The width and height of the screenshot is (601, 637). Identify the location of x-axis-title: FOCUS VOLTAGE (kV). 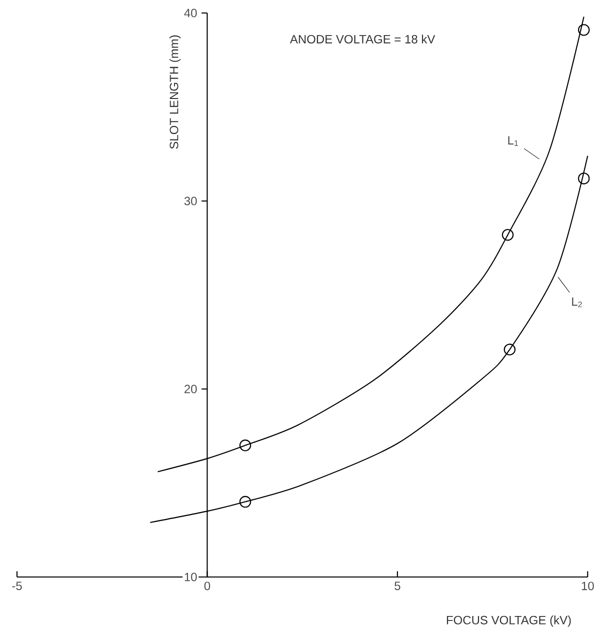
(508, 621).